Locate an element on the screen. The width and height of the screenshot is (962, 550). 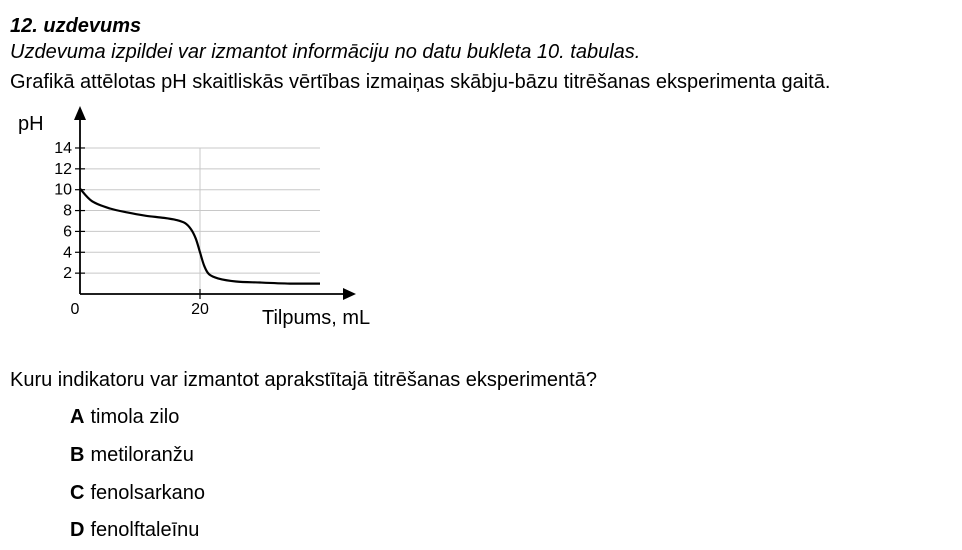
option-b-text: metiloranžu is located at coordinates (142, 455).